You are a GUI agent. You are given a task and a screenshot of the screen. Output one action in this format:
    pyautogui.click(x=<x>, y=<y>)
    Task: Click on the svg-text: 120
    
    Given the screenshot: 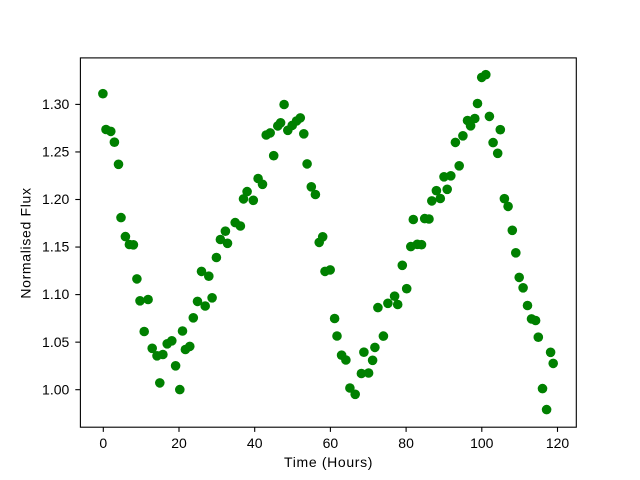 What is the action you would take?
    pyautogui.click(x=558, y=443)
    